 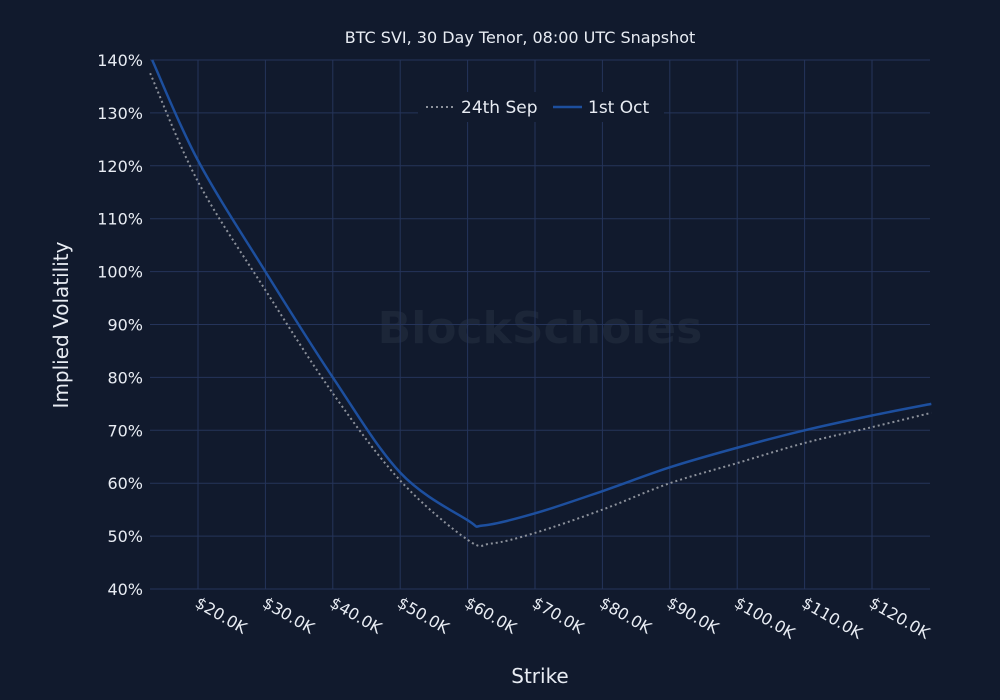 I want to click on y-tick-label: 140%, so click(x=120, y=60).